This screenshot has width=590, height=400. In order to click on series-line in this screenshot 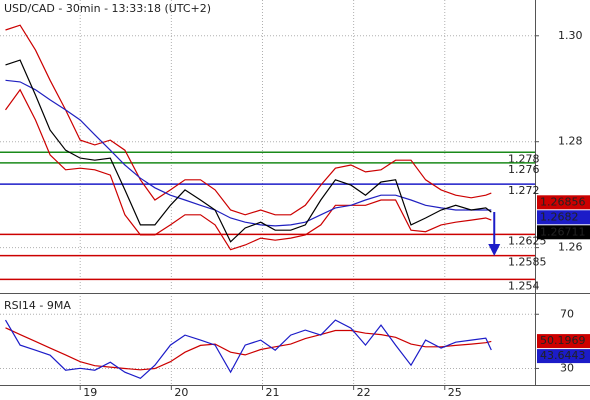, I will do `click(248, 349)`.